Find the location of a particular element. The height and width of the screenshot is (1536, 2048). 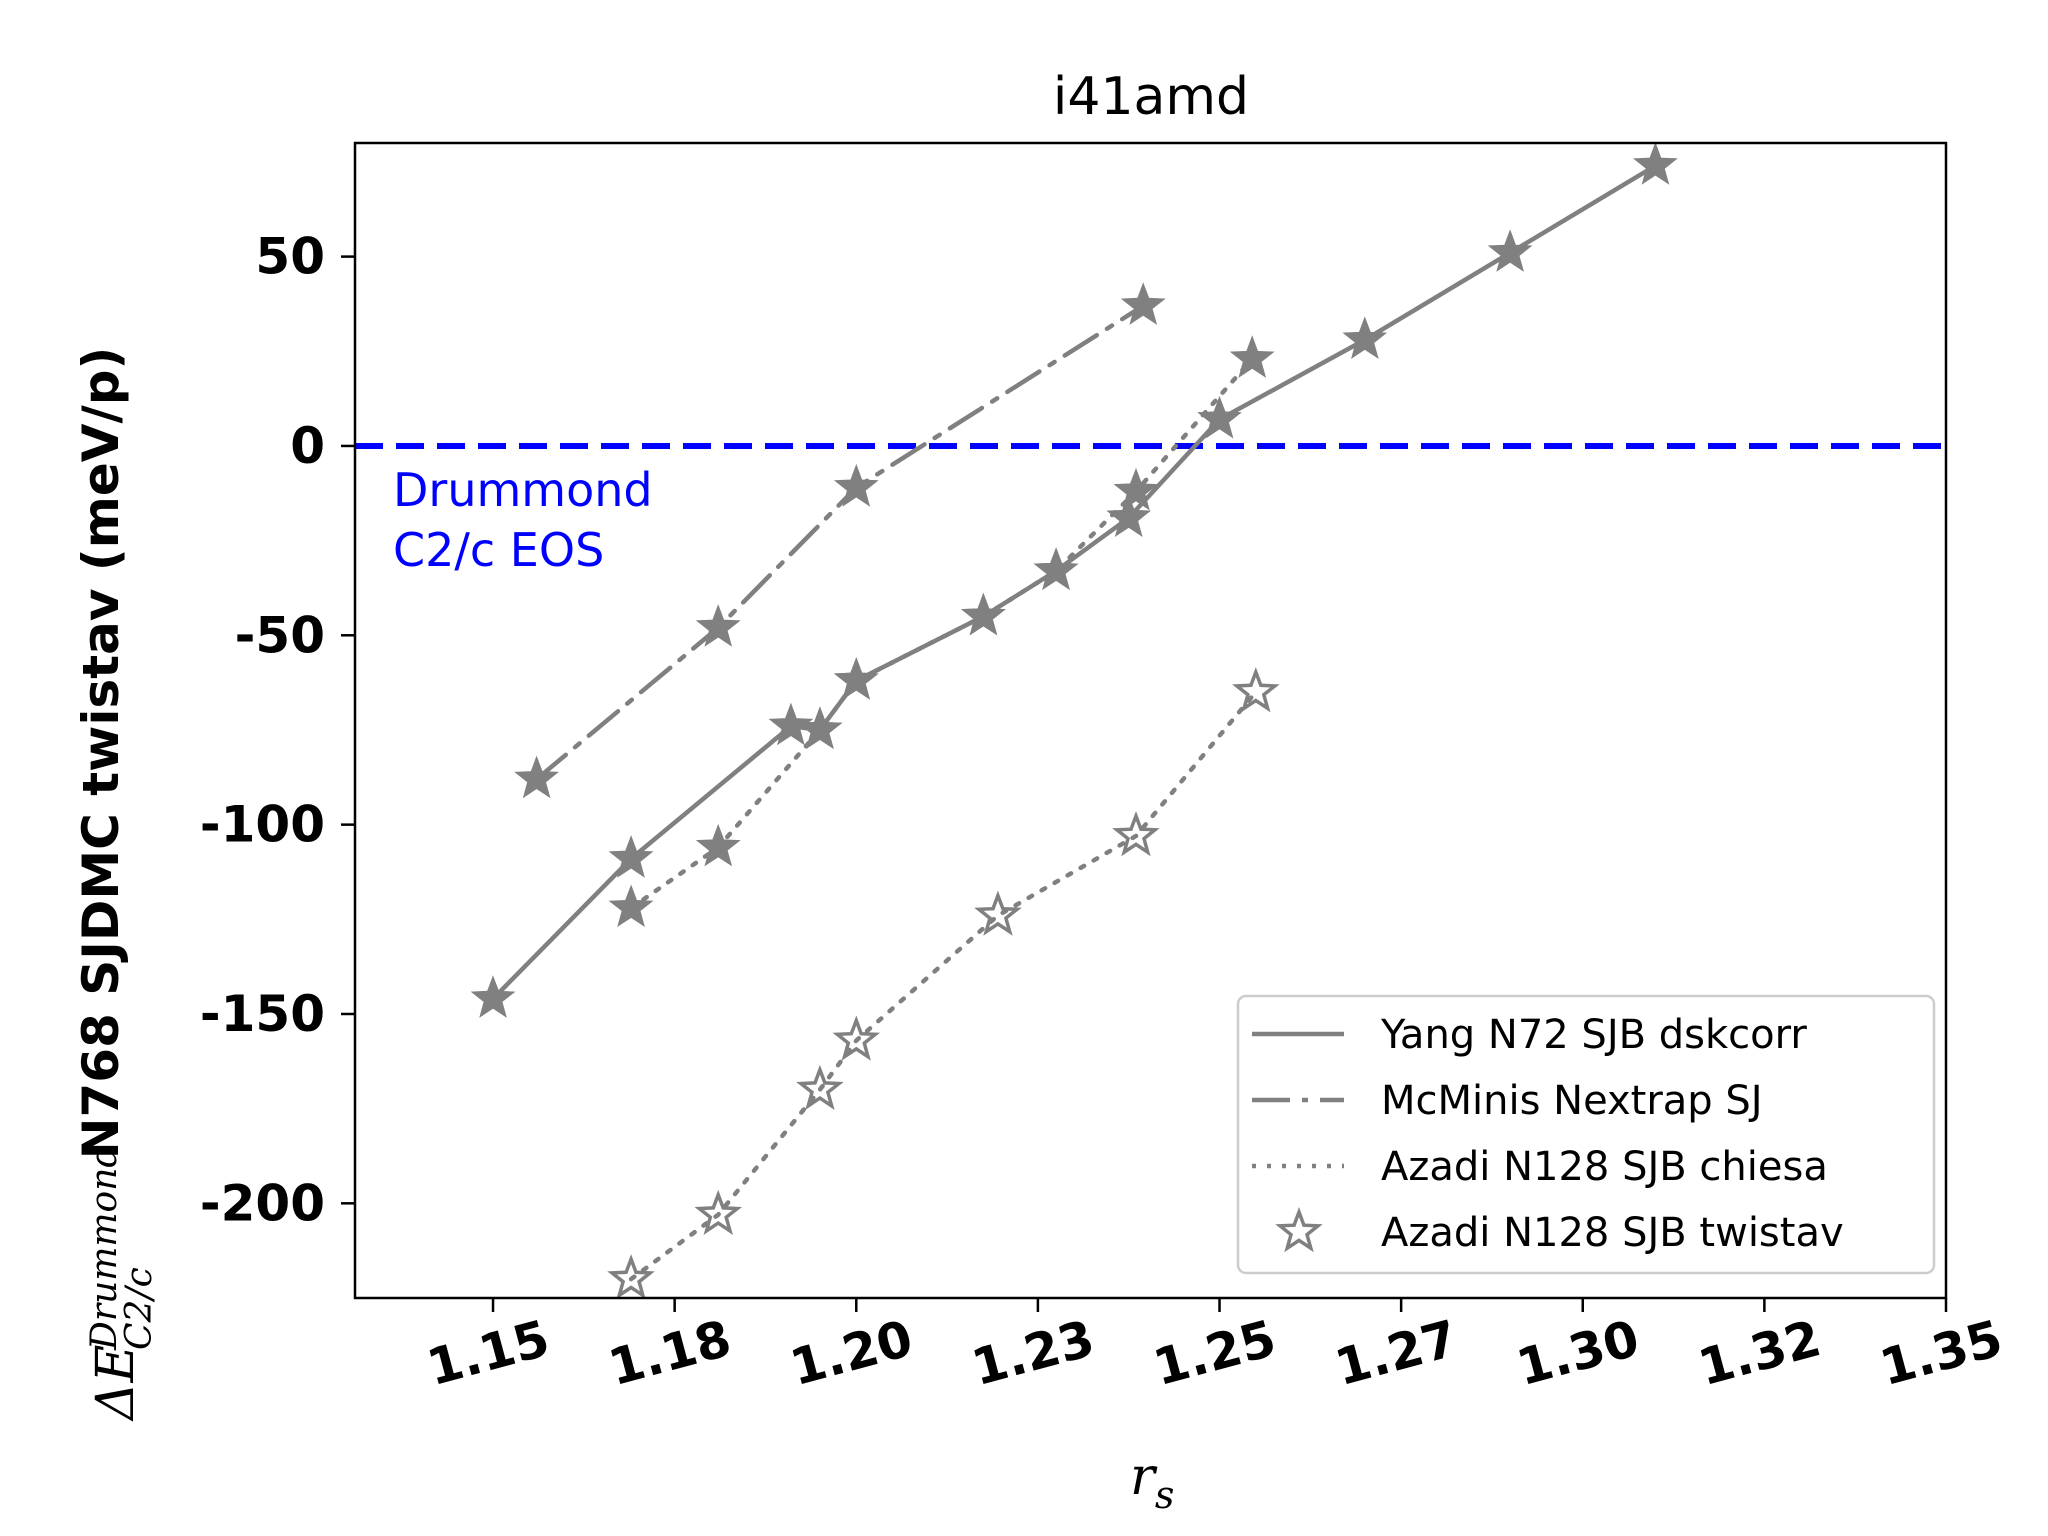

y-axis-label-main: N768 SJDMC twistav (meV/p) is located at coordinates (101, 753).